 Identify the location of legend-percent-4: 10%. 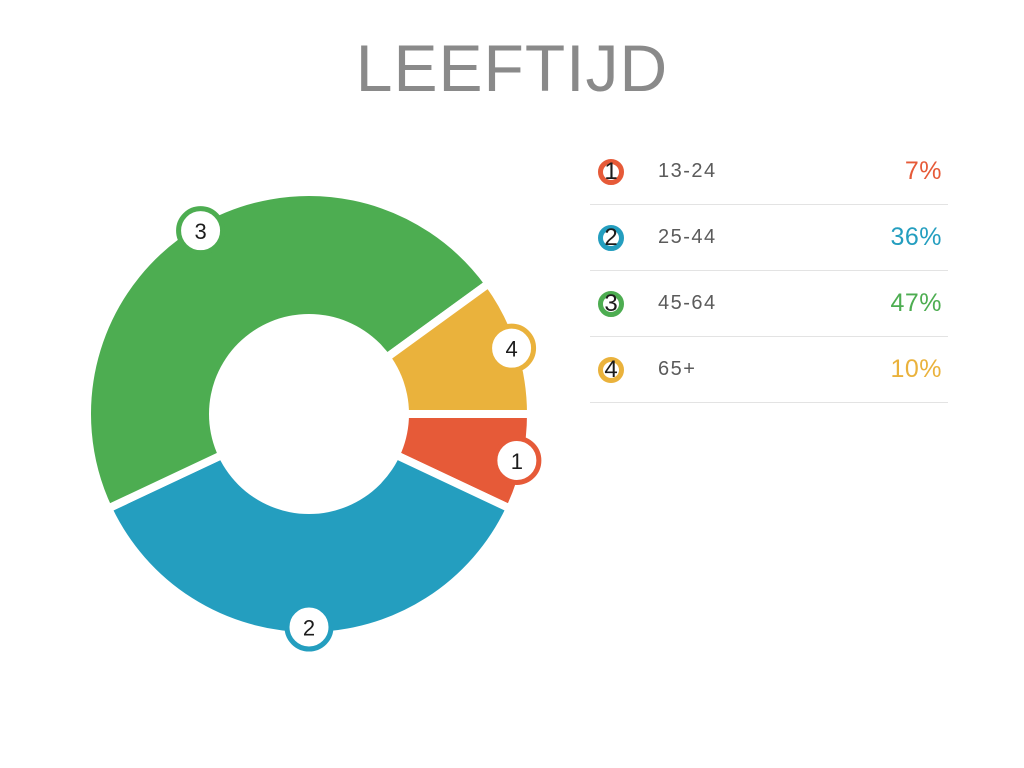
(916, 369).